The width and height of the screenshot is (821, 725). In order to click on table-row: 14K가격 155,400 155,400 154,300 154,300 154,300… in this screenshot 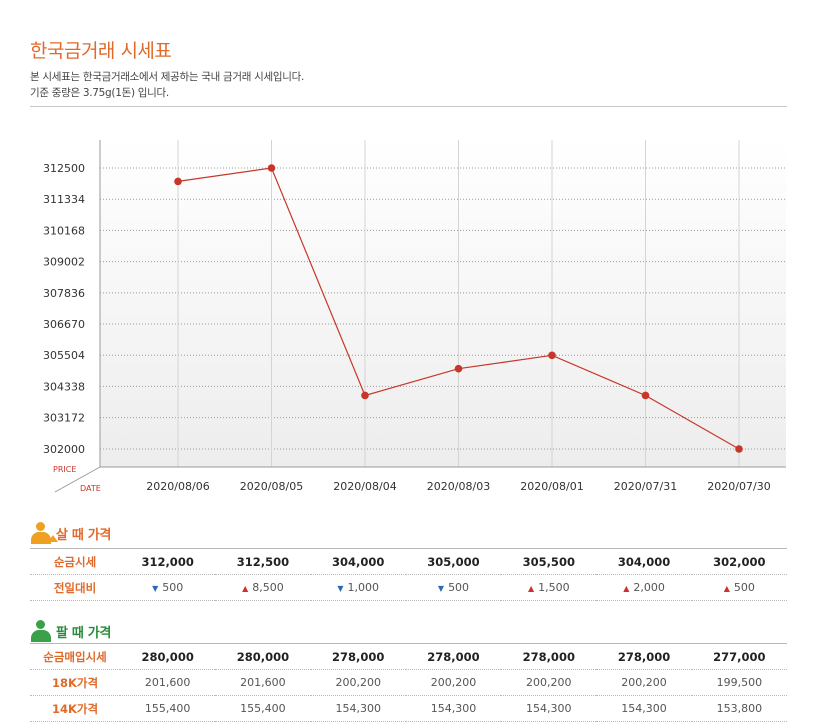, I will do `click(408, 708)`.